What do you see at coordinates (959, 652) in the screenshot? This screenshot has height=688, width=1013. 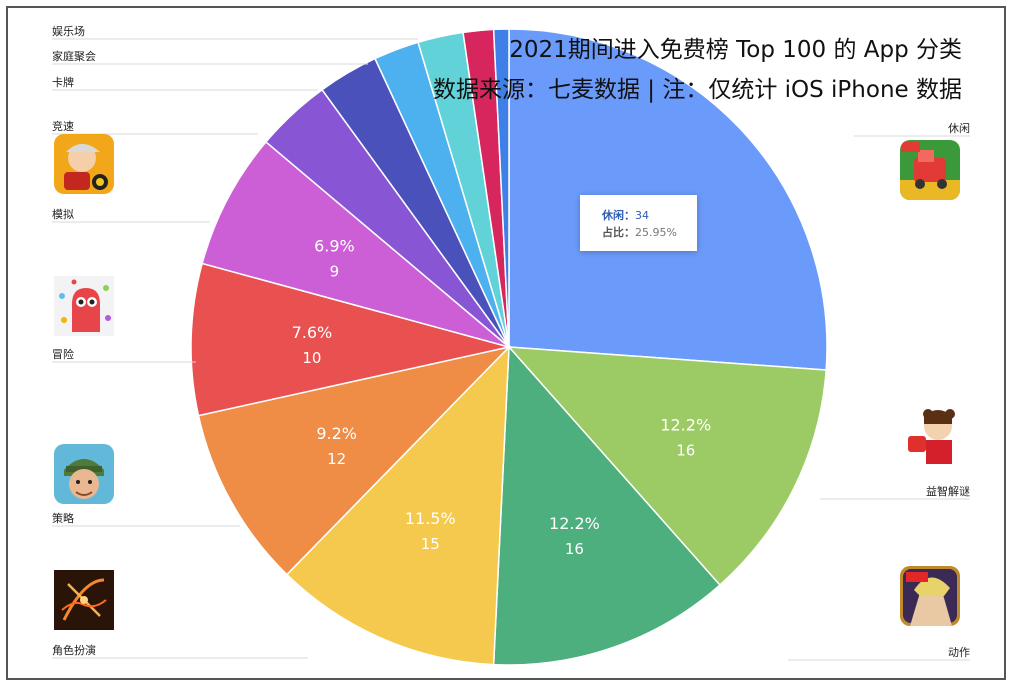 I see `label-action: 动作` at bounding box center [959, 652].